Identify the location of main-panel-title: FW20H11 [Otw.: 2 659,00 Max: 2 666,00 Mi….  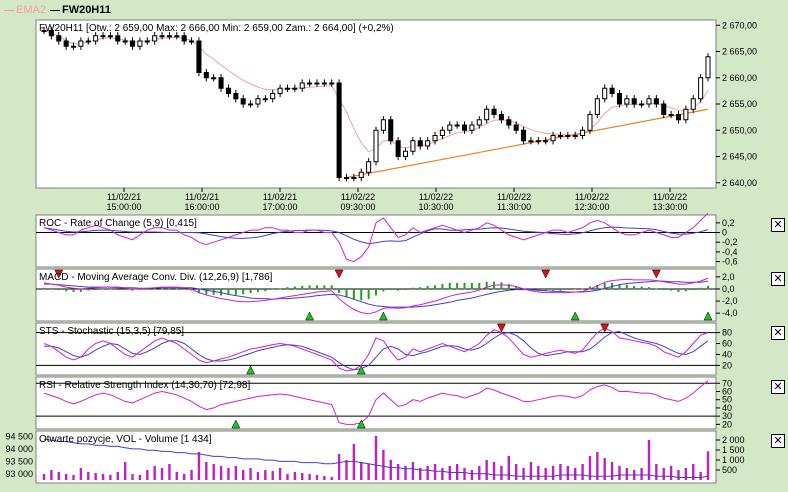
(216, 28).